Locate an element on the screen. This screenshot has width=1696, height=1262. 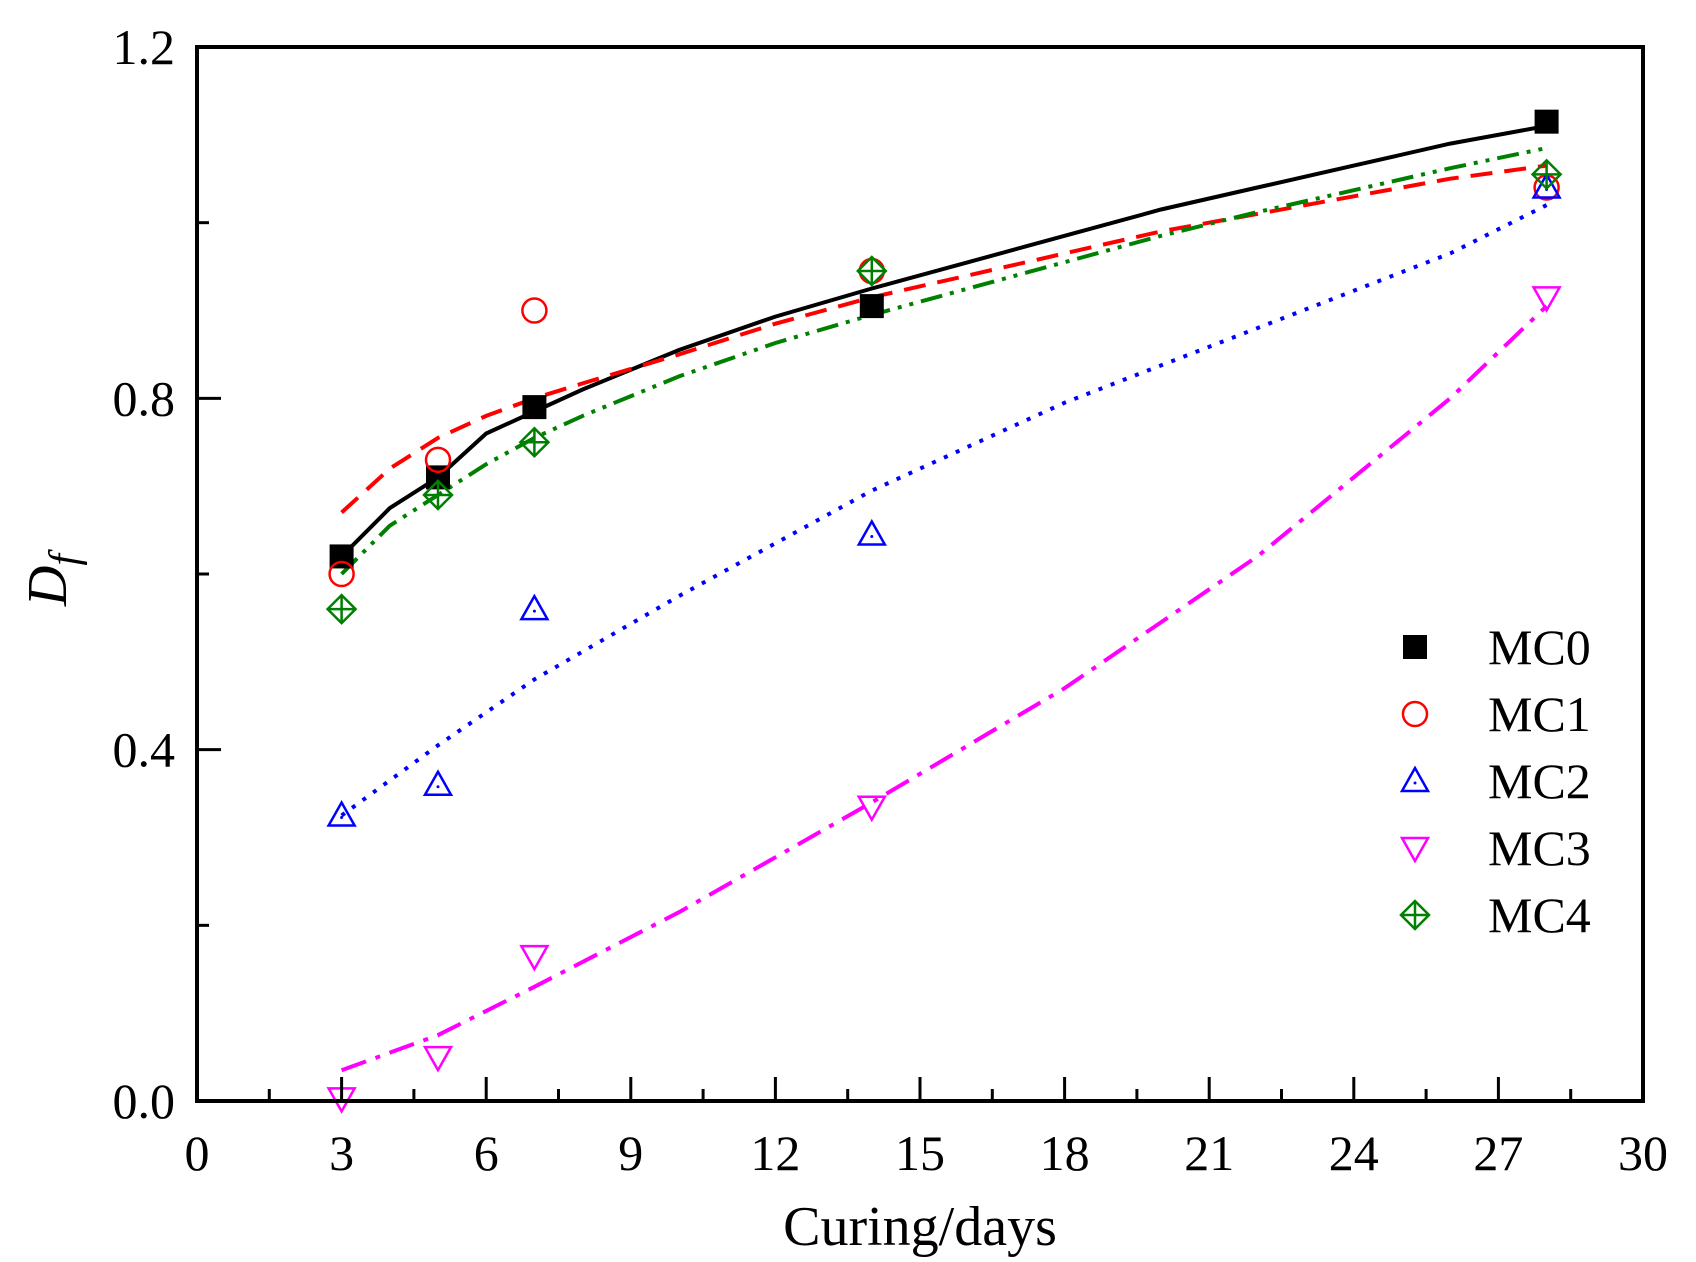
legend-marker-mc2 is located at coordinates (1415, 779).